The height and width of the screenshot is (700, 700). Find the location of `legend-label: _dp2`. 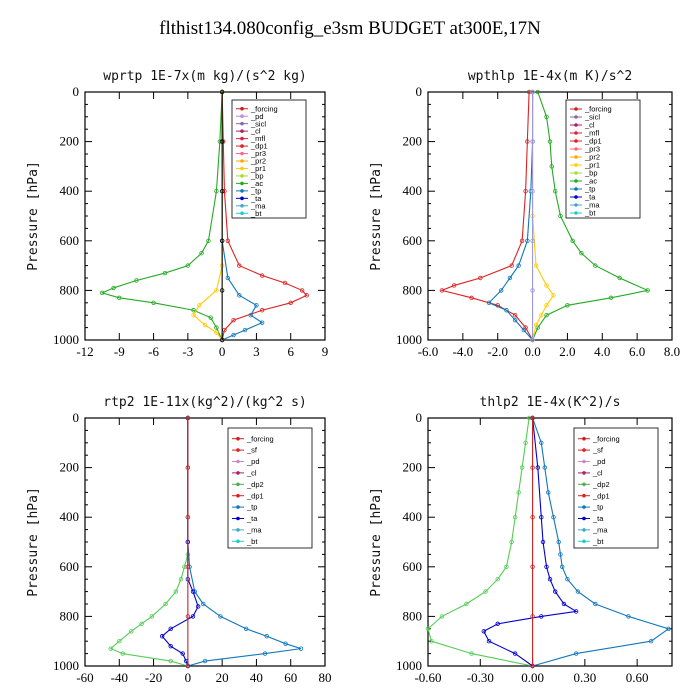

legend-label: _dp2 is located at coordinates (601, 484).